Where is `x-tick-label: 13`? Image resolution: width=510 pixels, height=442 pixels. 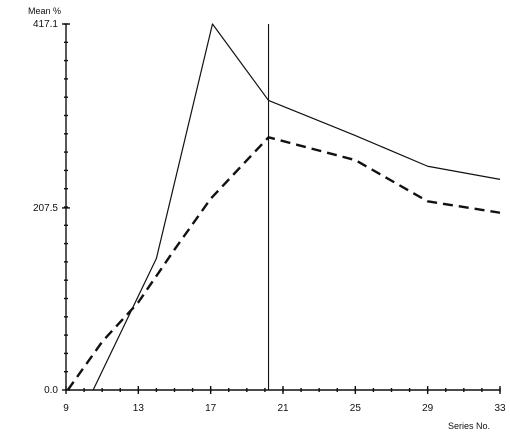
x-tick-label: 13 is located at coordinates (139, 408).